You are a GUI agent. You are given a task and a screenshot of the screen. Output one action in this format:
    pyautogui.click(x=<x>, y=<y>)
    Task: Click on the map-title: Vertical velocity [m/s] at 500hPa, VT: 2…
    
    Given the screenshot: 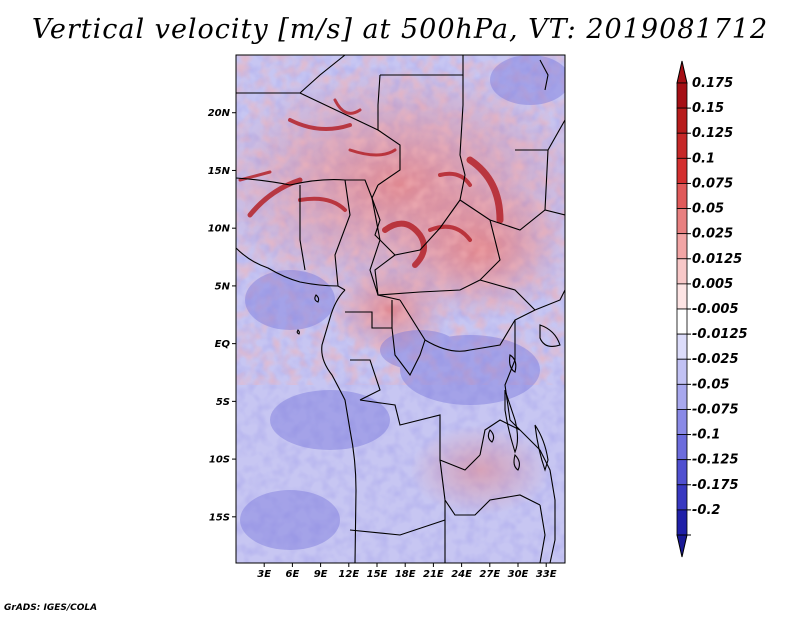 What is the action you would take?
    pyautogui.click(x=400, y=29)
    